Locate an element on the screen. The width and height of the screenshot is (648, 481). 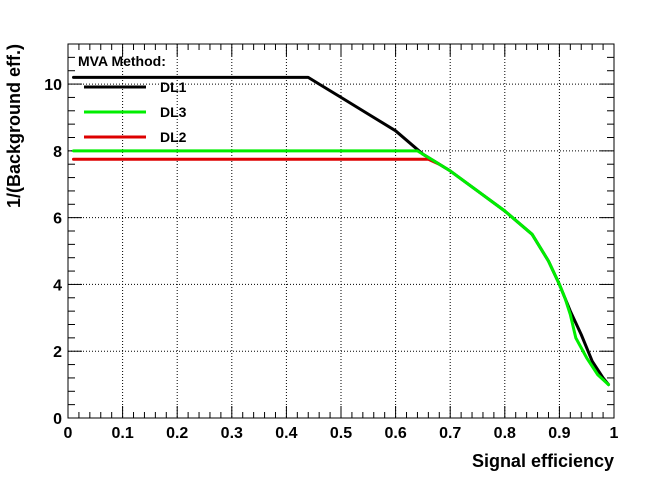
x-tick-label: 0.5 is located at coordinates (341, 433).